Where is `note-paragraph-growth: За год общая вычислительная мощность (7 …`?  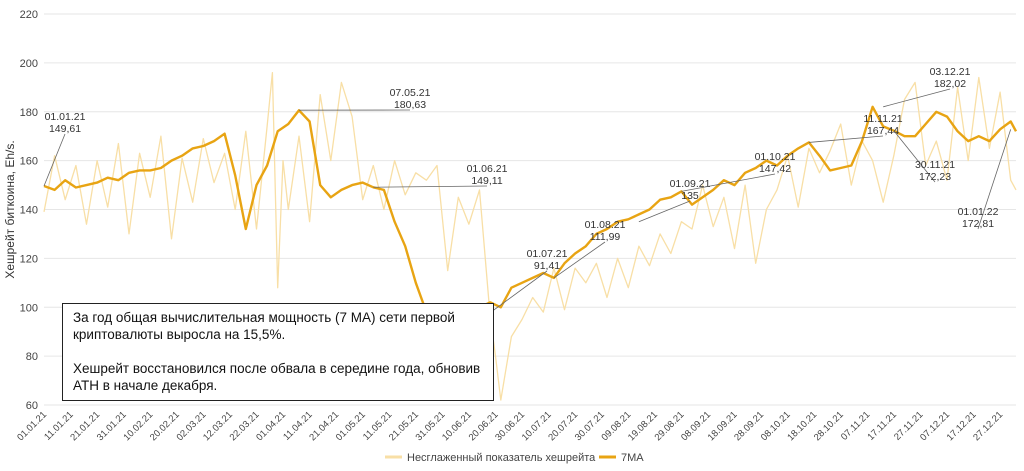
note-paragraph-growth: За год общая вычислительная мощность (7 … is located at coordinates (264, 326).